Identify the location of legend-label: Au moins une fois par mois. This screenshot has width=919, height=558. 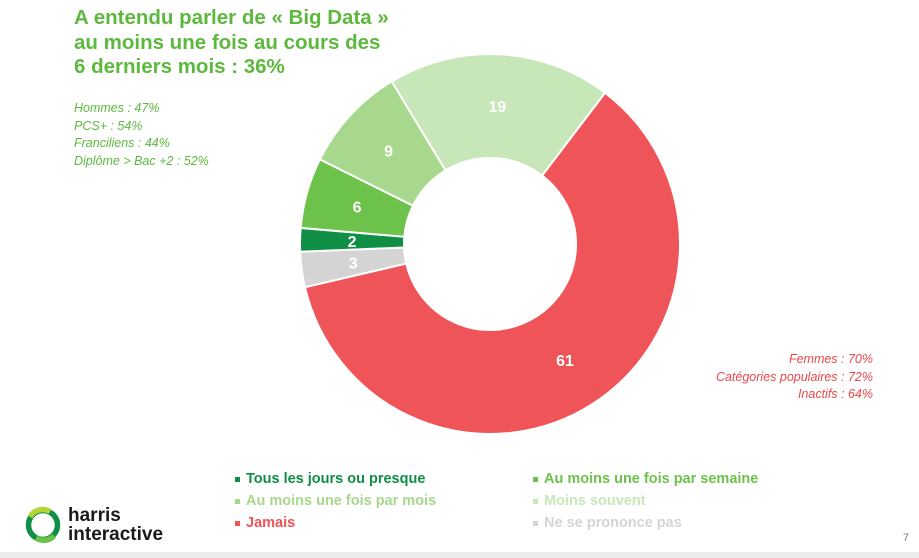
(341, 501).